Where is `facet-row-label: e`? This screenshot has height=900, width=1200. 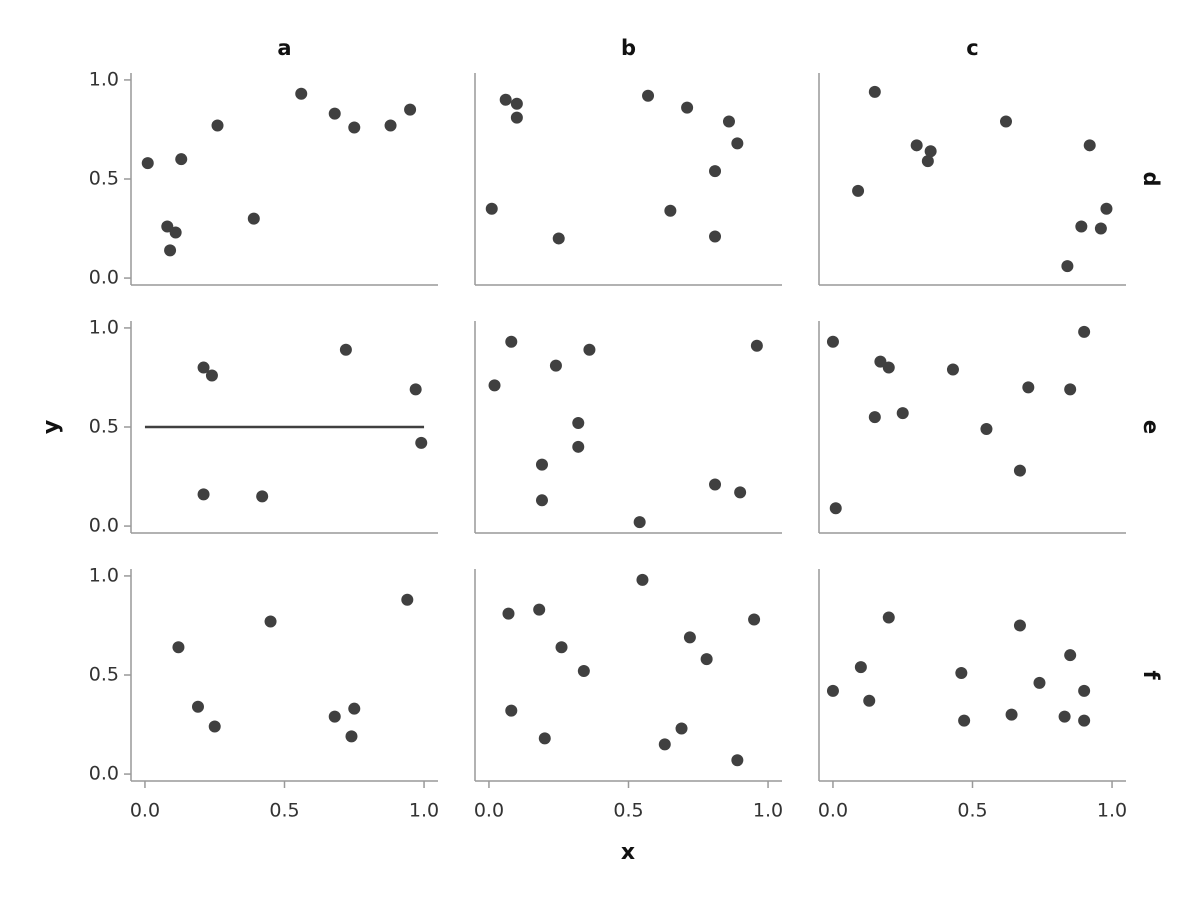
facet-row-label: e is located at coordinates (1151, 427).